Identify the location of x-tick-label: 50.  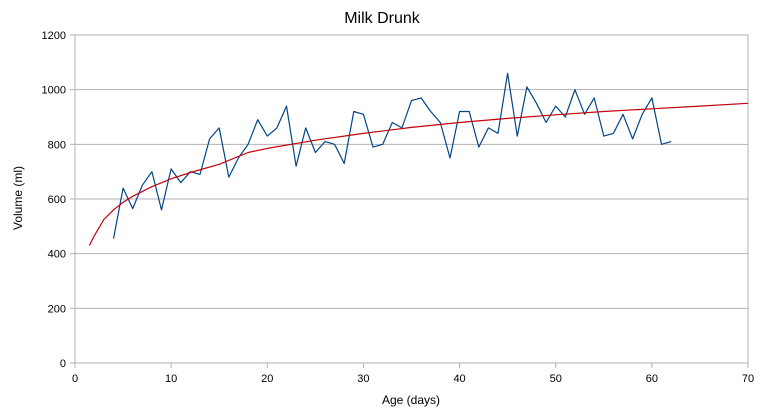
(556, 379).